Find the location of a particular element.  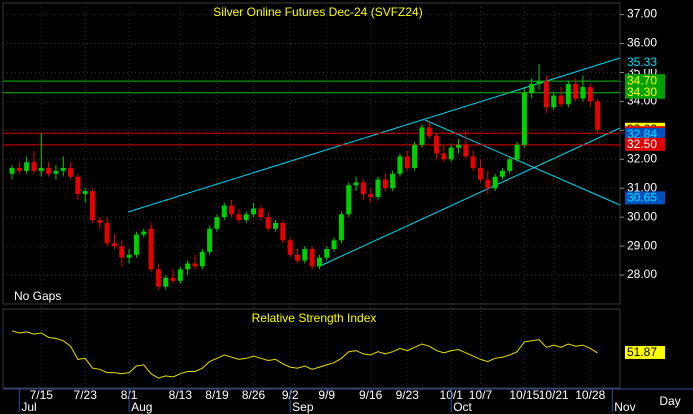

y-tick-label: 36.00 is located at coordinates (642, 43).